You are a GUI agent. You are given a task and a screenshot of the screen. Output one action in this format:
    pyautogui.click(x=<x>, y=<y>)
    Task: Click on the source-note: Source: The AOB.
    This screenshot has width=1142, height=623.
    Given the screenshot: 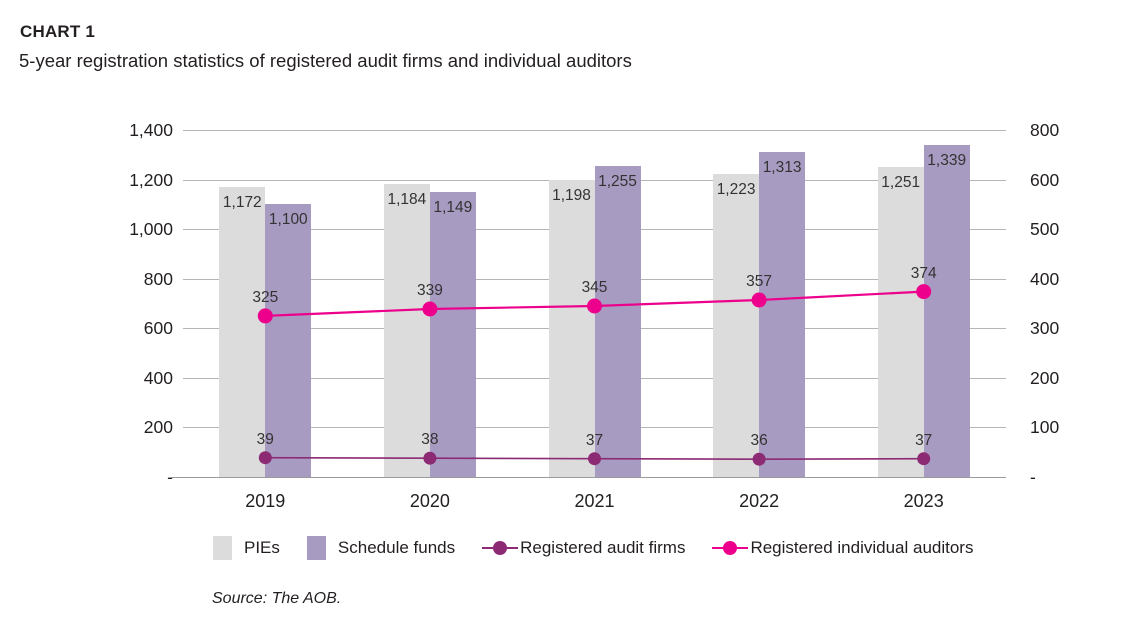 What is the action you would take?
    pyautogui.click(x=277, y=598)
    